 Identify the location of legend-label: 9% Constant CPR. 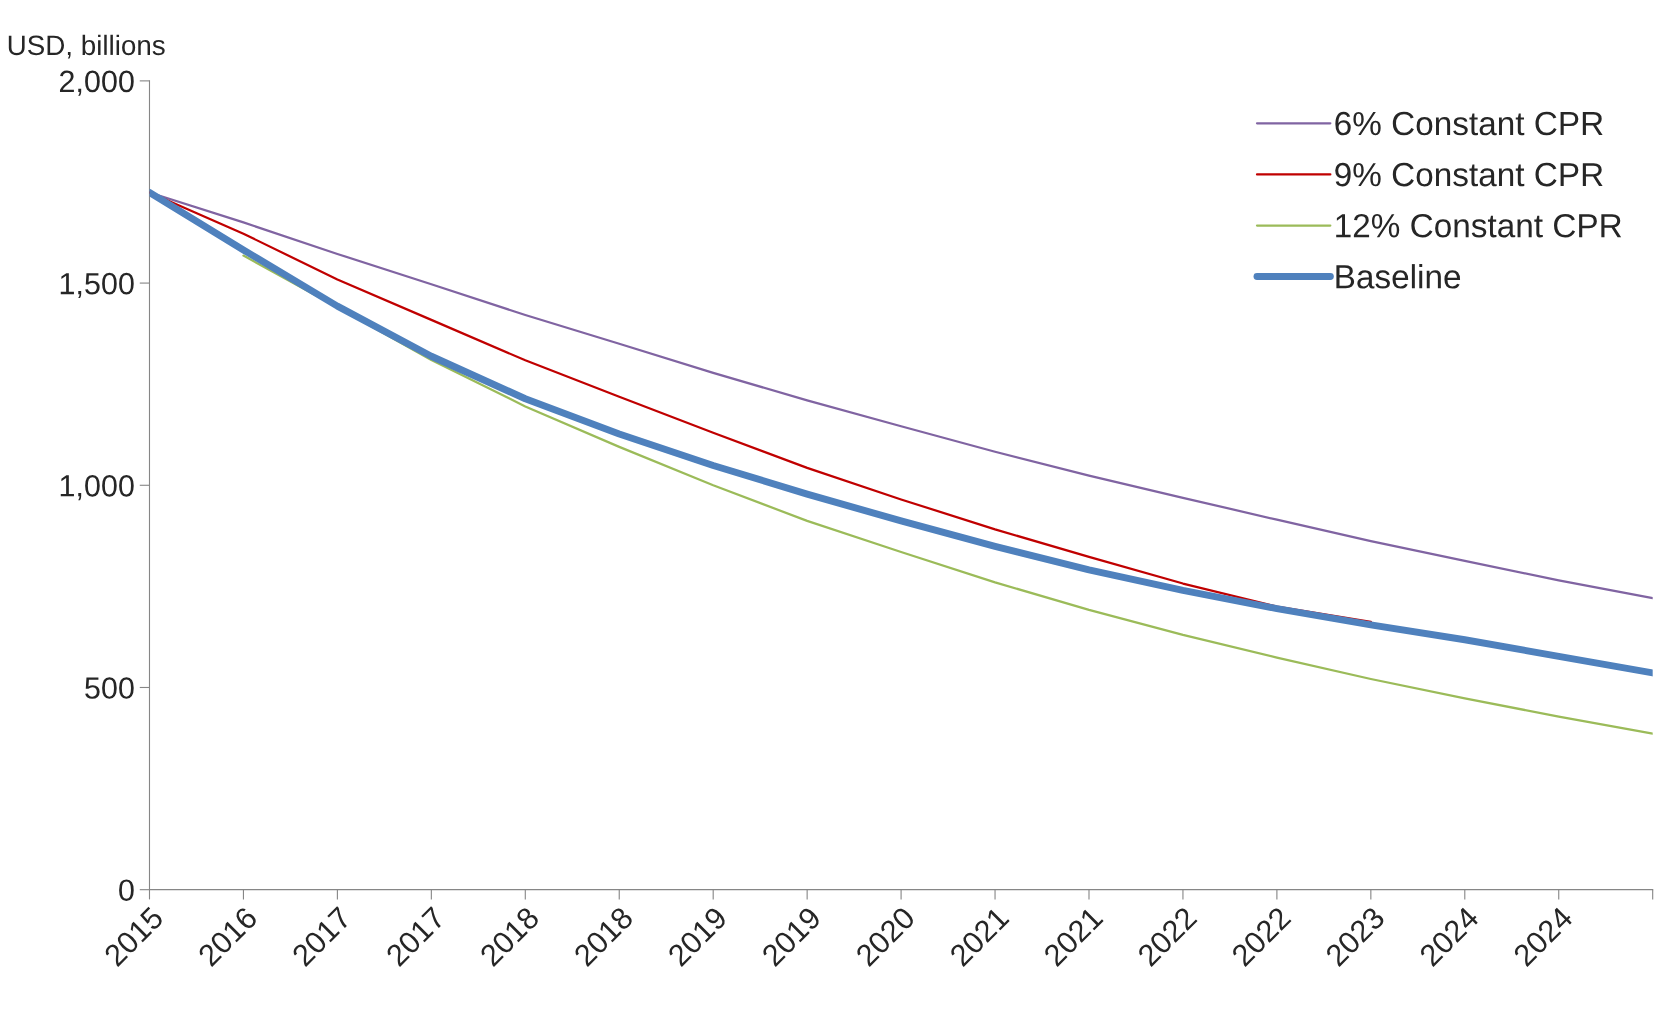
(1469, 174).